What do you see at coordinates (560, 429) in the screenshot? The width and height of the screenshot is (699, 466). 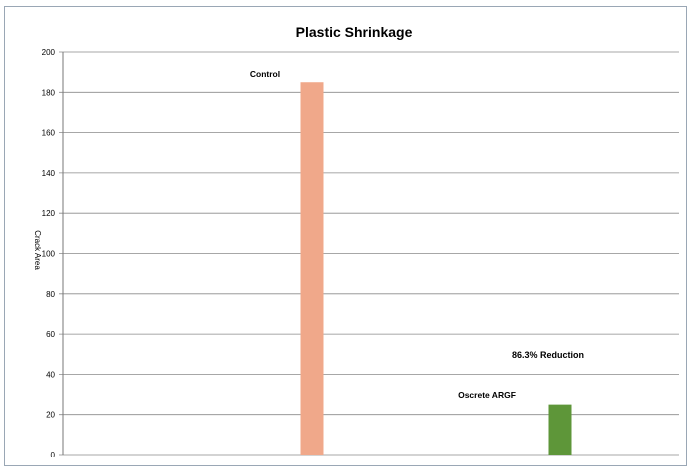 I see `bar-oscrete-argf` at bounding box center [560, 429].